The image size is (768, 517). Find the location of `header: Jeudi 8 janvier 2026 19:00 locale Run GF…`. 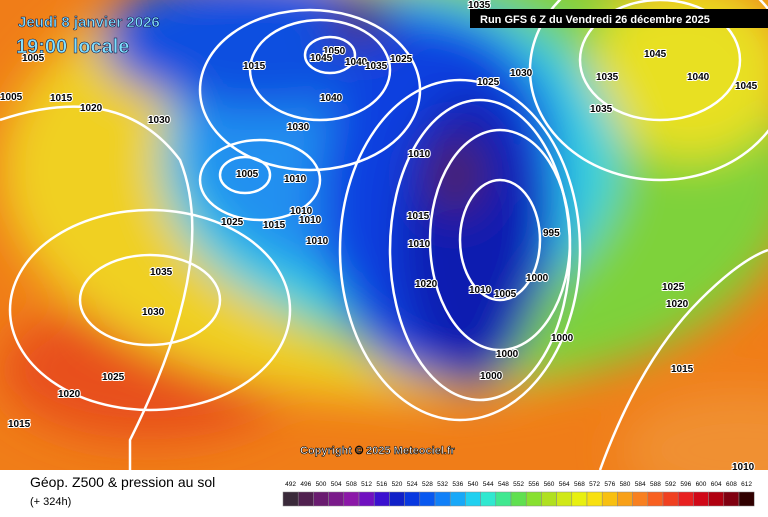

header: Jeudi 8 janvier 2026 19:00 locale Run GF… is located at coordinates (392, 33).